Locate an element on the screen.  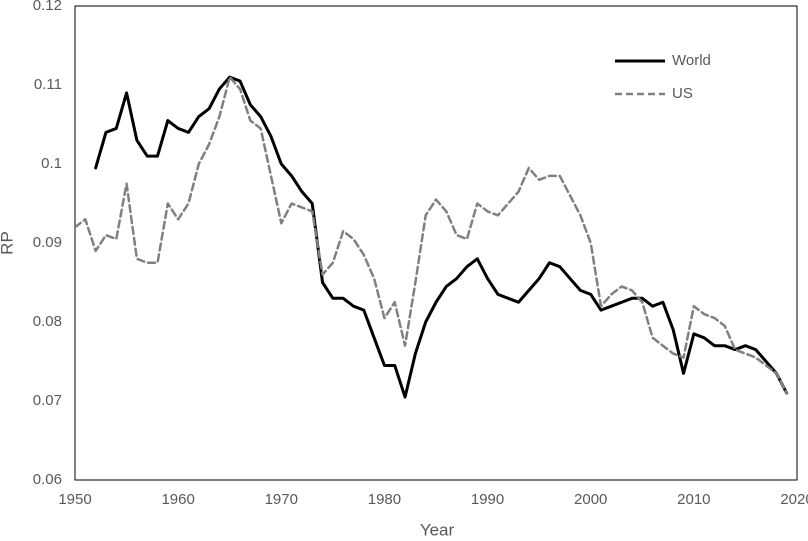
y-tick-label: 0.09 is located at coordinates (47, 242).